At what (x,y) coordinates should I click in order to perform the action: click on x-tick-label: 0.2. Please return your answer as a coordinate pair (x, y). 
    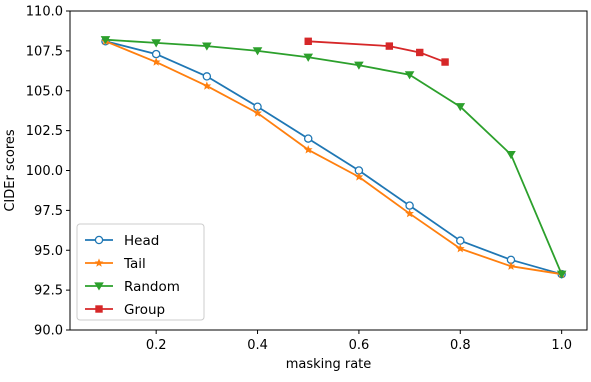
    Looking at the image, I should click on (156, 345).